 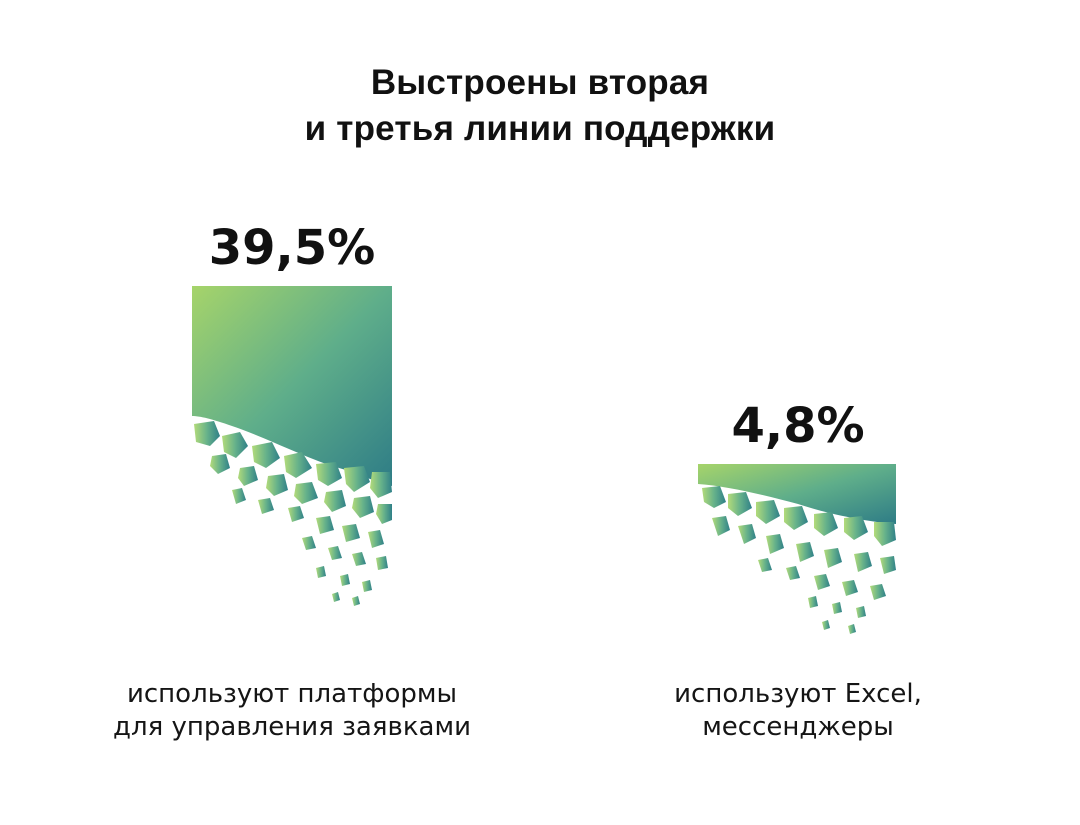 What do you see at coordinates (292, 694) in the screenshot?
I see `bar-caption-line-1: используют платформы` at bounding box center [292, 694].